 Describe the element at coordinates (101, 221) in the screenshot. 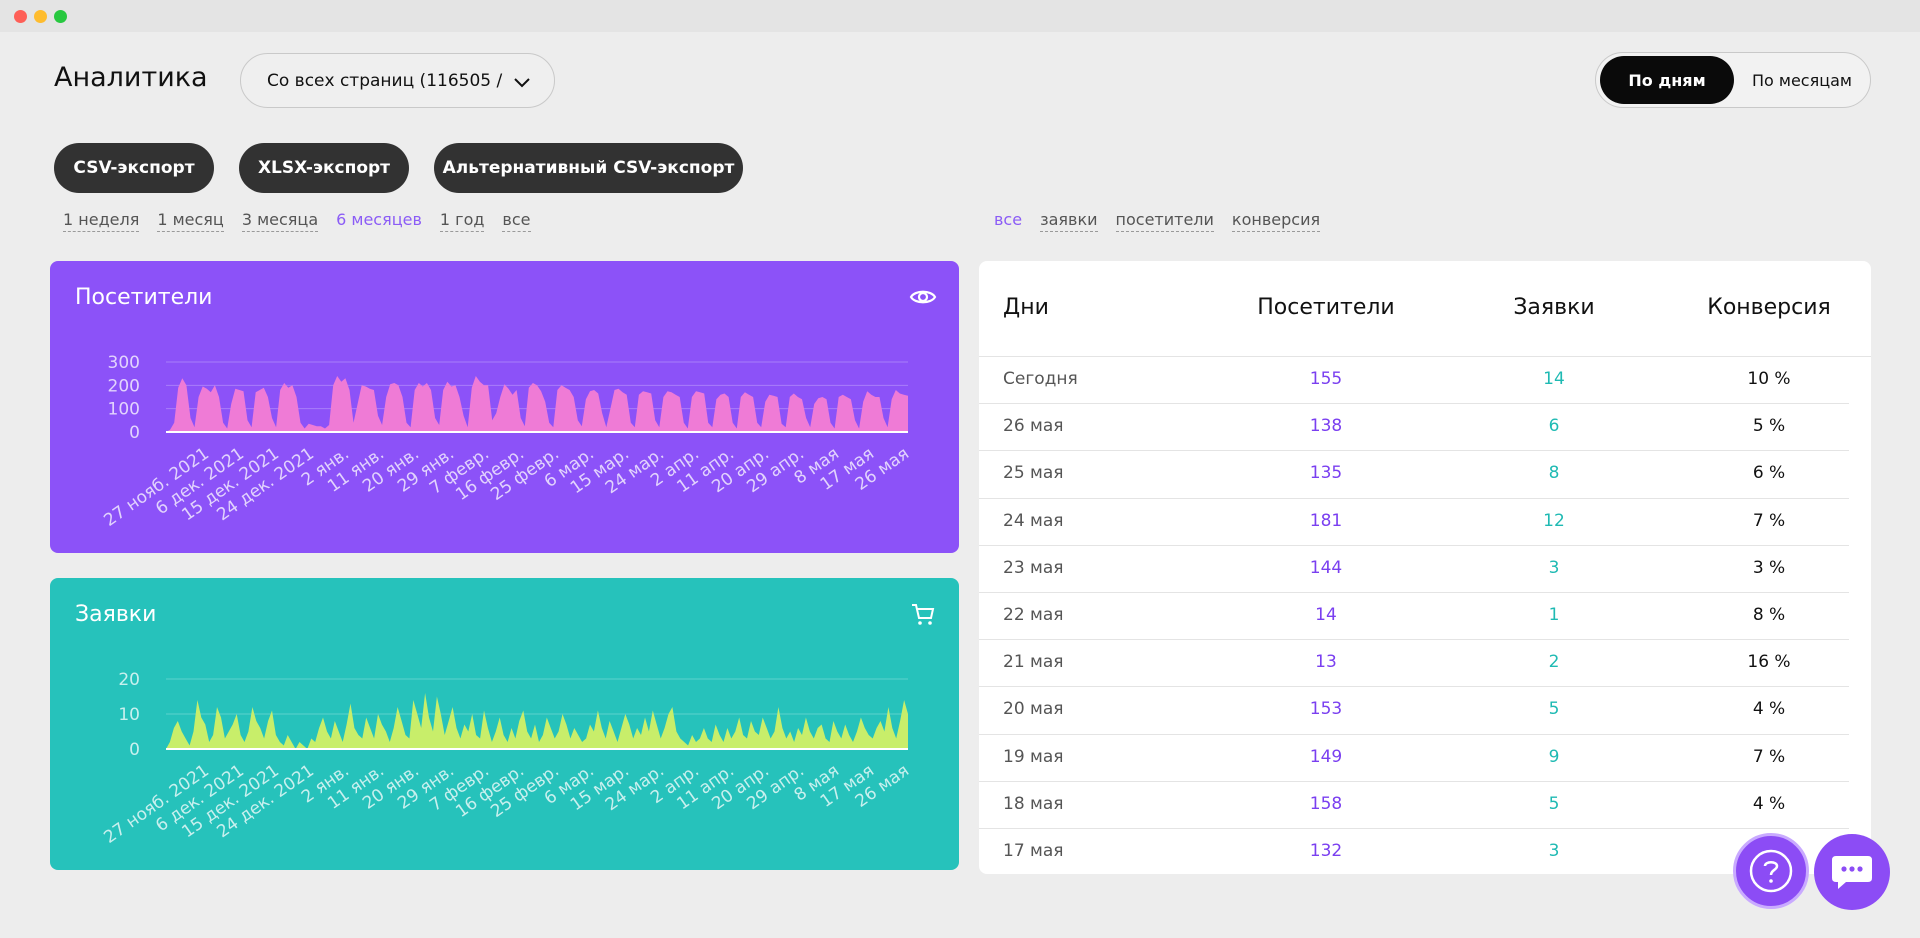

I see `period-filter-1-week: 1 неделя` at that location.